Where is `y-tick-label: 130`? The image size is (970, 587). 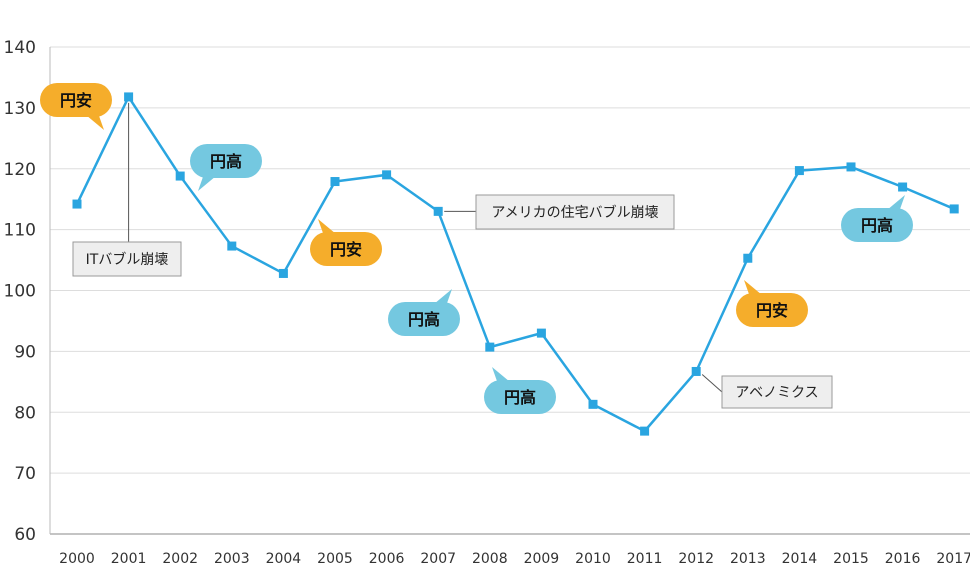 y-tick-label: 130 is located at coordinates (20, 109).